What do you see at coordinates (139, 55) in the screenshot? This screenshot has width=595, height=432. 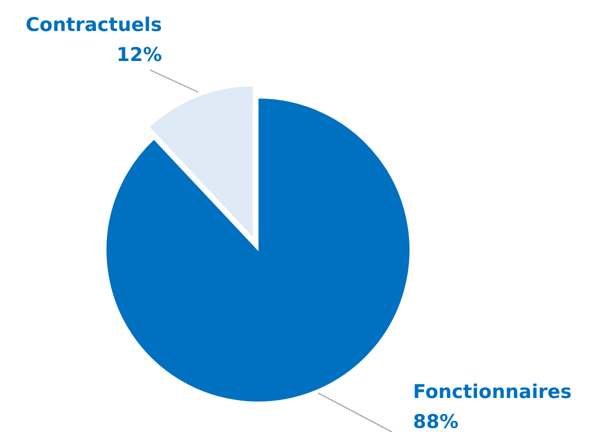 I see `data-label: 12%` at bounding box center [139, 55].